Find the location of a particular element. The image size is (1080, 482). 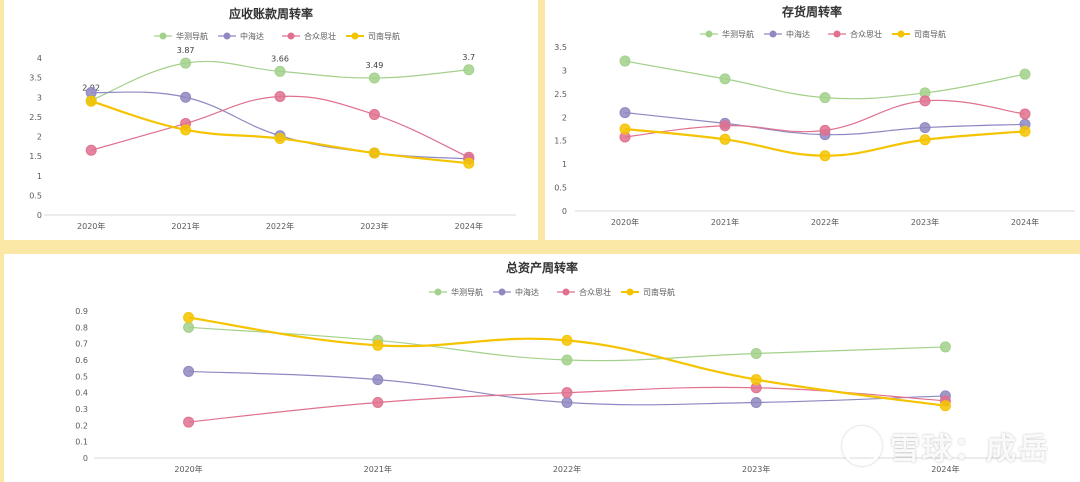

y-tick-label: 1.5 is located at coordinates (35, 156).